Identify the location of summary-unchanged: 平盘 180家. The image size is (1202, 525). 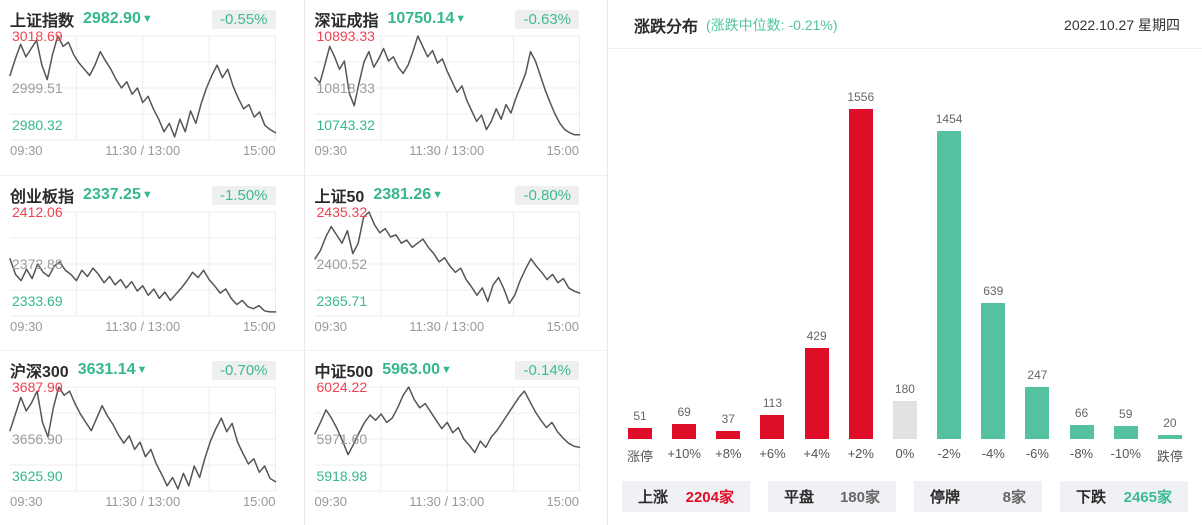
(832, 496).